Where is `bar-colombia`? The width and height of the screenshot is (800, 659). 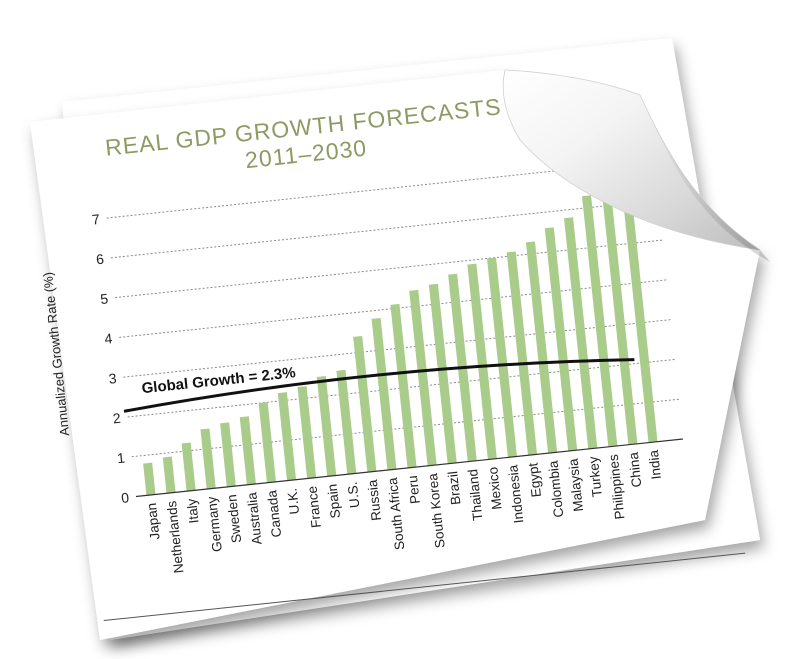 bar-colombia is located at coordinates (541, 347).